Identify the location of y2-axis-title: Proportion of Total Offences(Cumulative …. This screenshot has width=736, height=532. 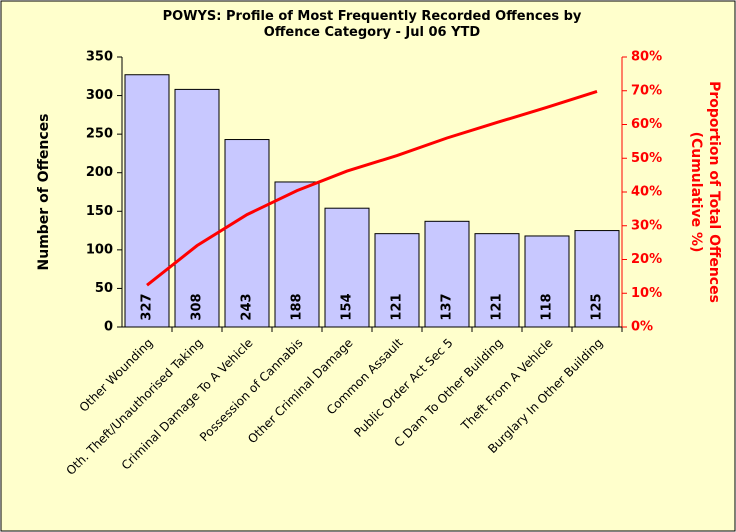
(705, 192).